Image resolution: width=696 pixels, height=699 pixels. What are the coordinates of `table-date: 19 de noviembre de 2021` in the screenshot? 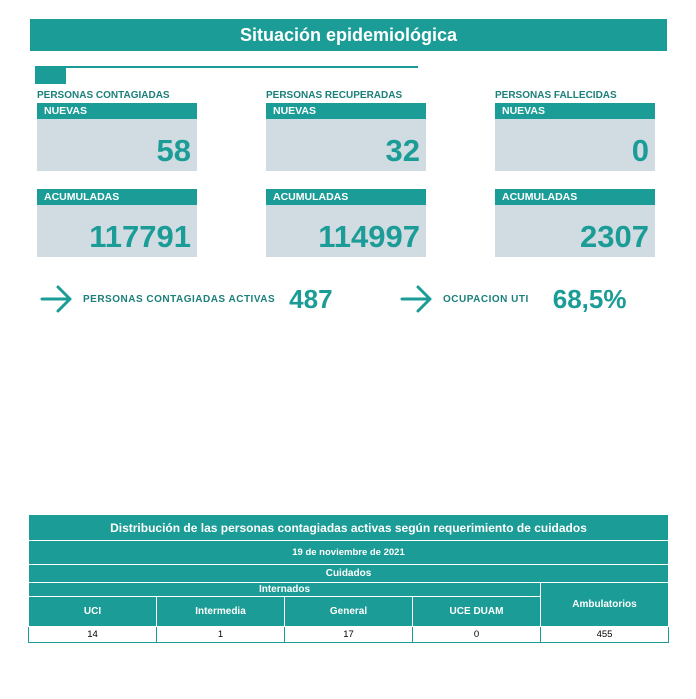 It's located at (348, 552).